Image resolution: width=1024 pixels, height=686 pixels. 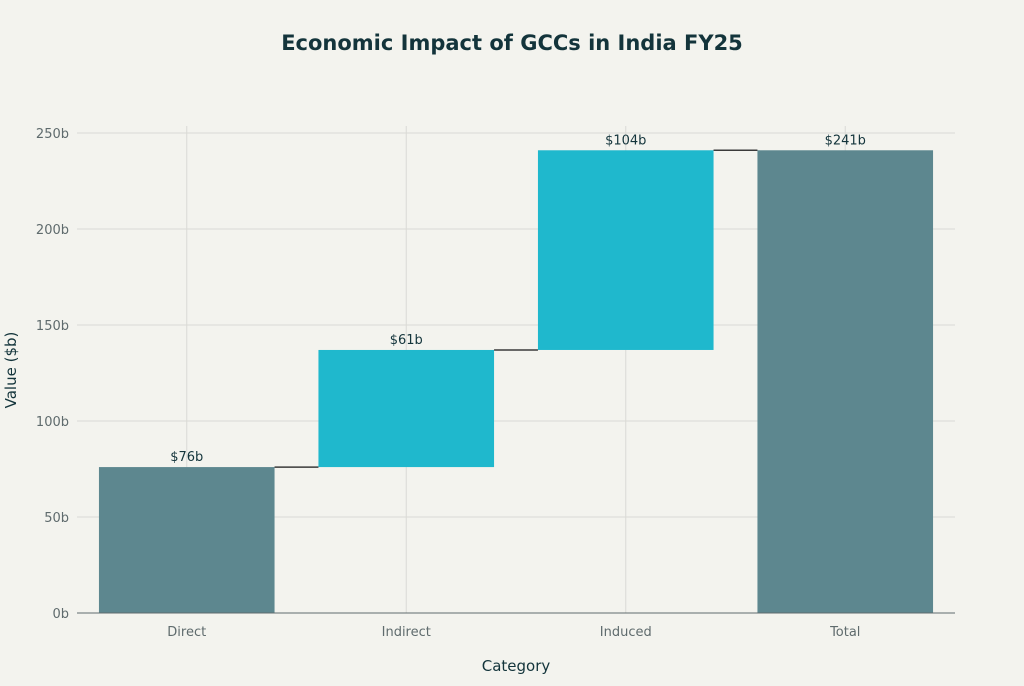 I want to click on y-tick-label: 200b, so click(x=52, y=230).